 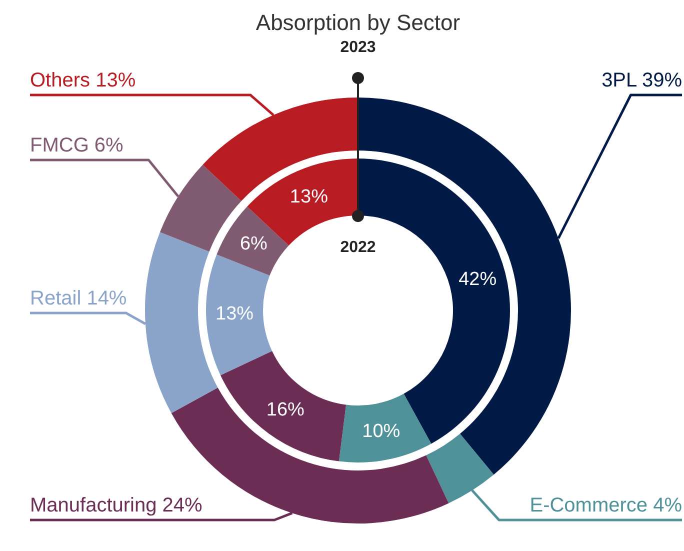 I want to click on data-label: 6%, so click(x=254, y=244).